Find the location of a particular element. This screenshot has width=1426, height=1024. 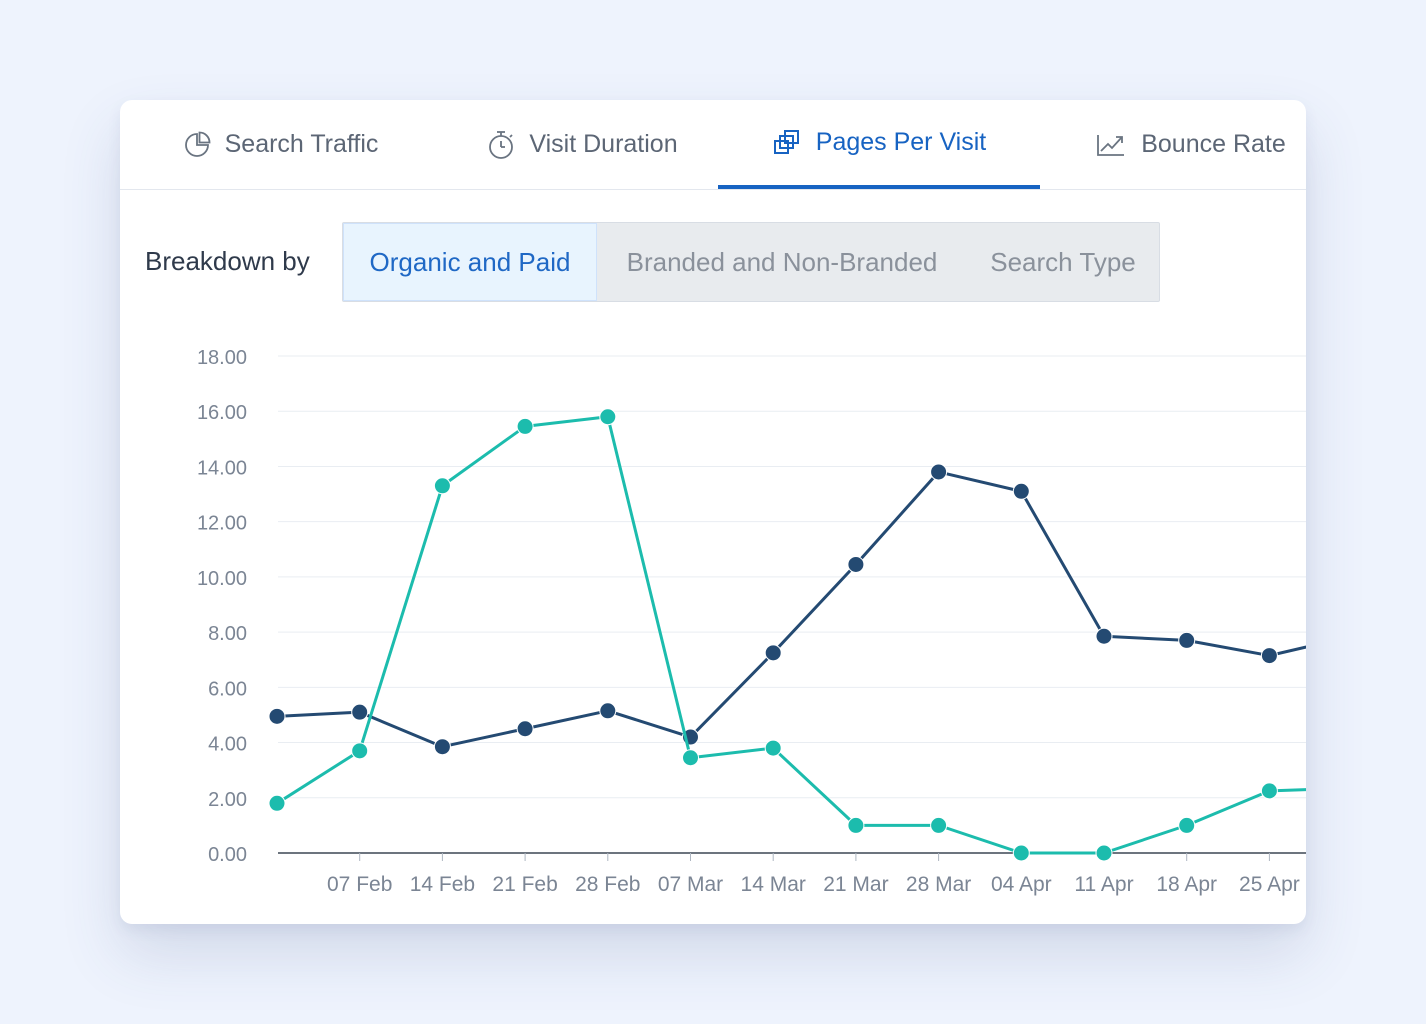

y-tick-label: 12.00 is located at coordinates (222, 524).